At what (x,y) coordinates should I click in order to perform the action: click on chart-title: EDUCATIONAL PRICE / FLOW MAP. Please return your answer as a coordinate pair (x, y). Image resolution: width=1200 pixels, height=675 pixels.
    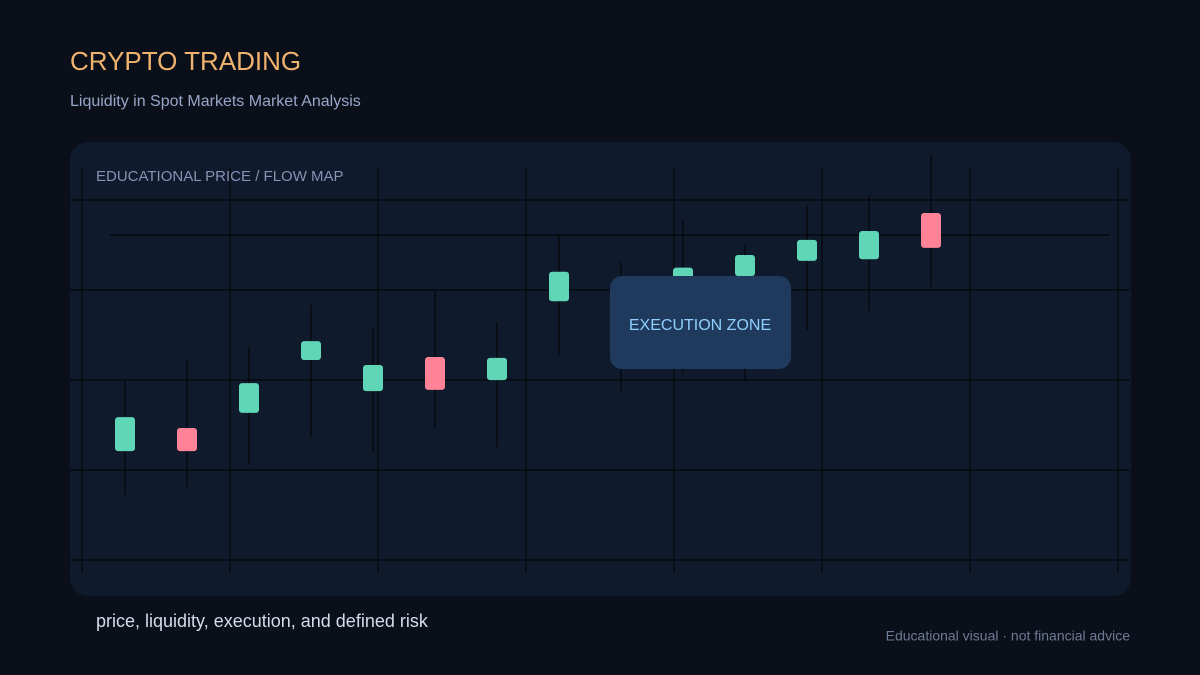
    Looking at the image, I should click on (220, 176).